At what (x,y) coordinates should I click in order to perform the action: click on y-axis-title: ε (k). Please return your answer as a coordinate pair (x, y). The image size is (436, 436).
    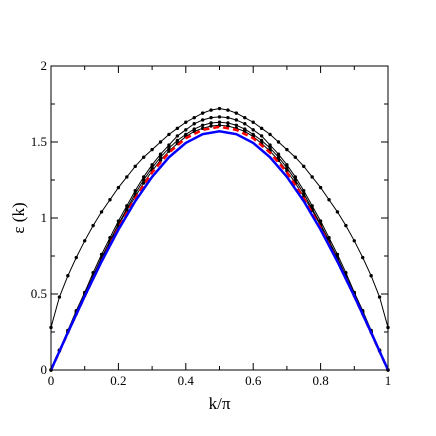
    Looking at the image, I should click on (18, 217).